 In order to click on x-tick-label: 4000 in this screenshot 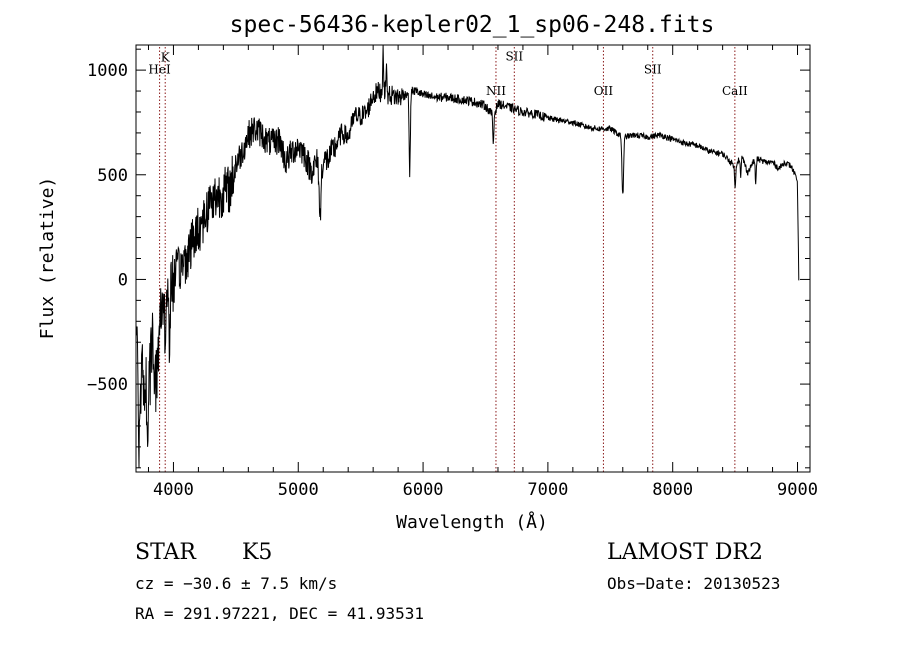, I will do `click(173, 490)`.